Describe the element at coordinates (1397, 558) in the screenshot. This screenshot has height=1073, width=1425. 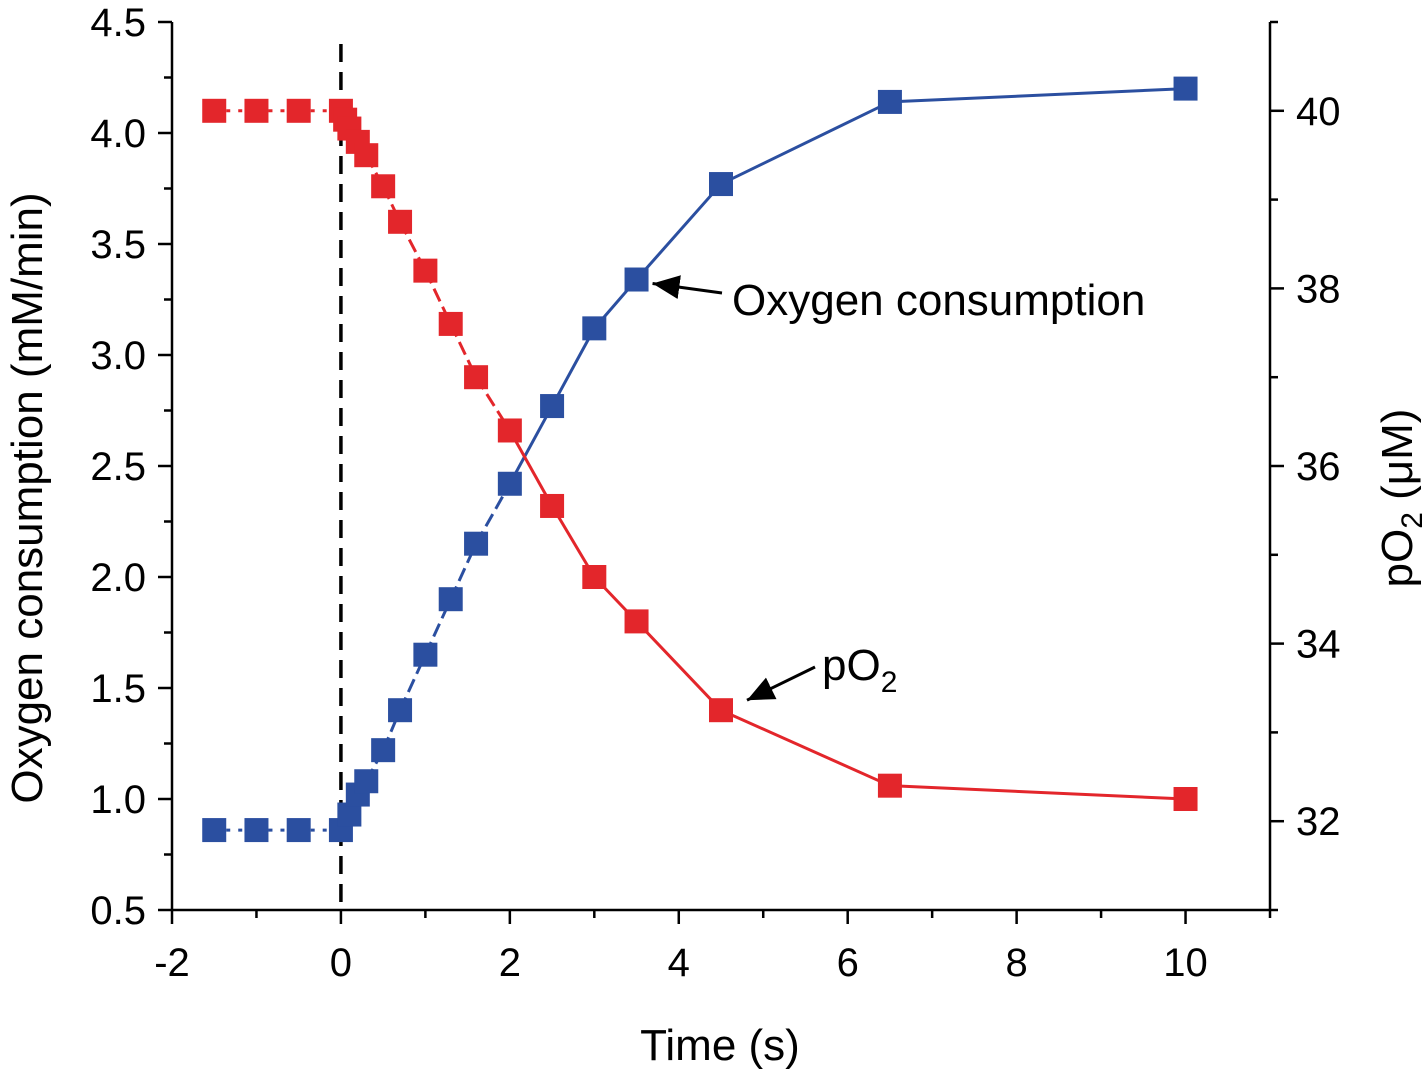
I see `y2-title-prefix: pO` at that location.